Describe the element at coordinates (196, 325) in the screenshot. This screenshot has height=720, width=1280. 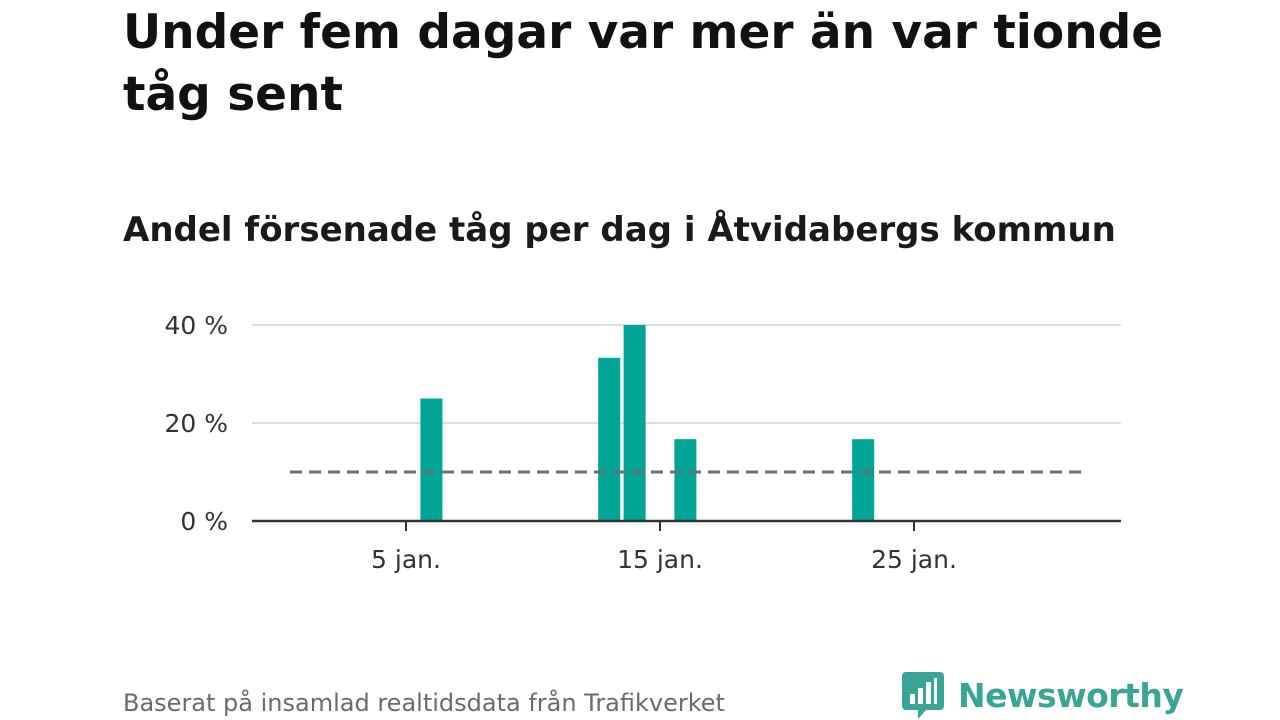
I see `y-tick-label: 40 %` at that location.